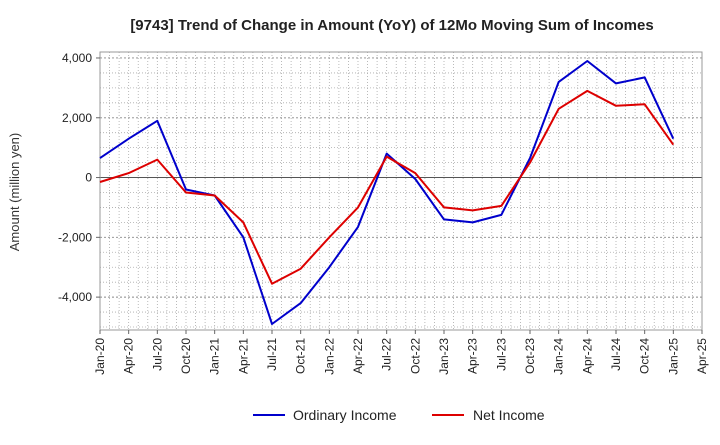  What do you see at coordinates (272, 354) in the screenshot?
I see `x-tick-label: Jul-21` at bounding box center [272, 354].